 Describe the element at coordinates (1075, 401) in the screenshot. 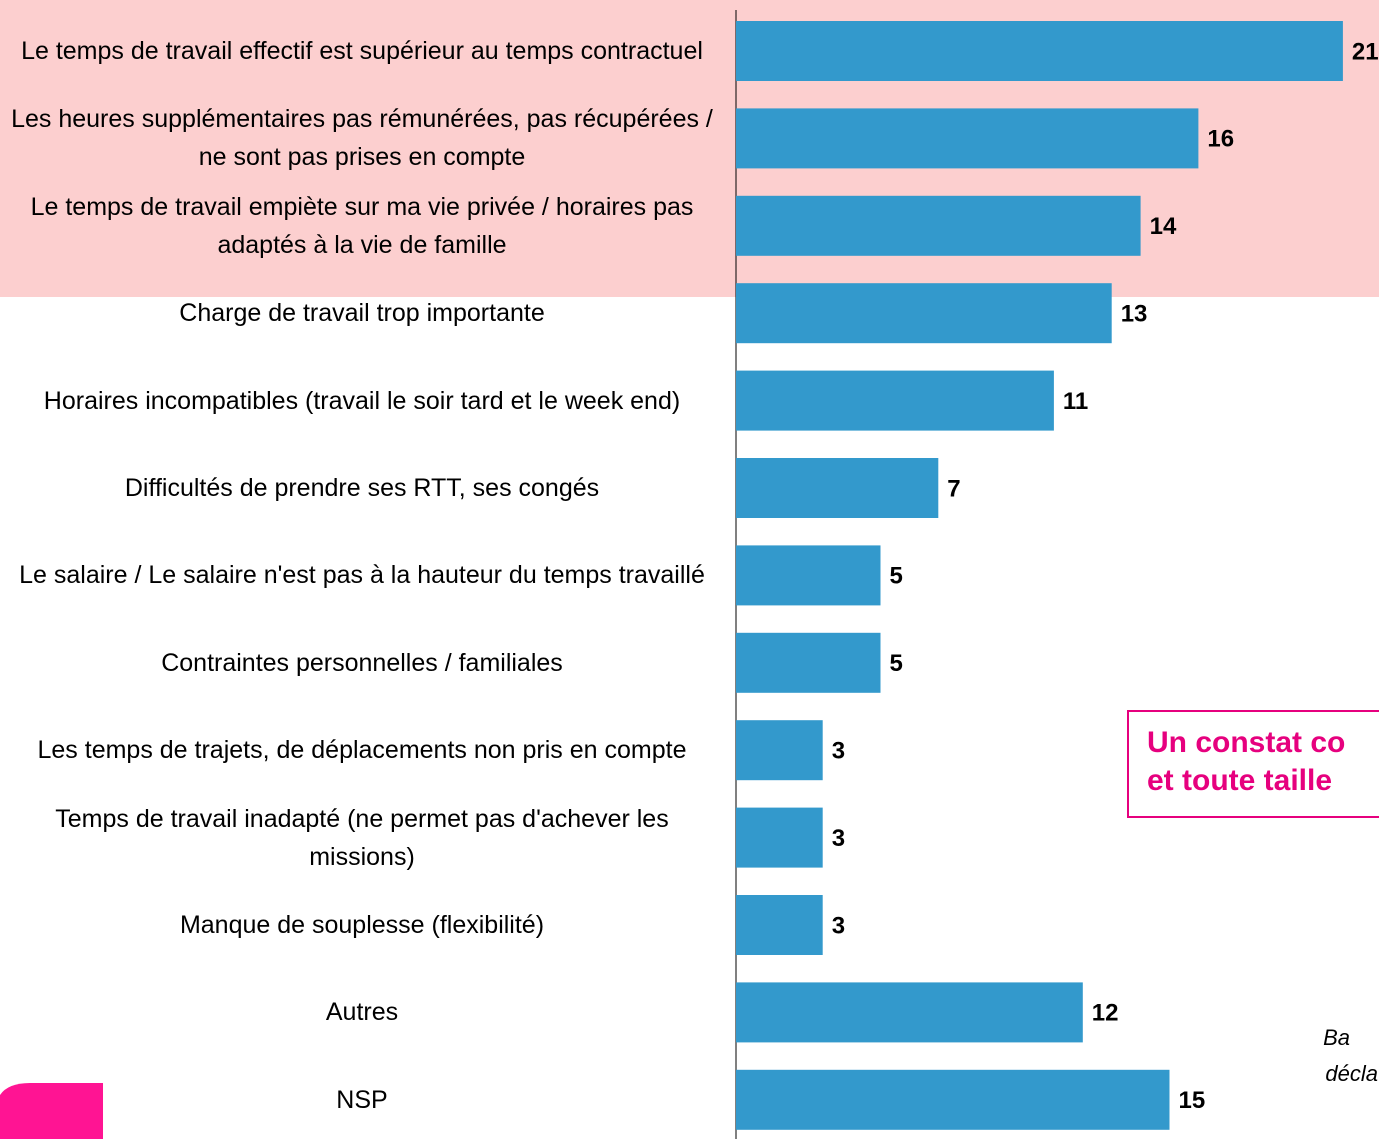

I see `value-label: 11` at that location.